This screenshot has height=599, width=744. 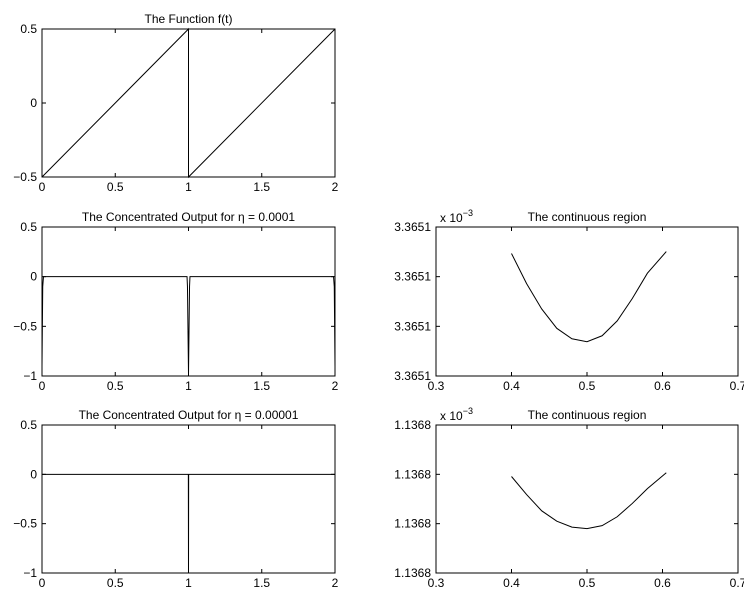 What do you see at coordinates (188, 19) in the screenshot?
I see `chart-title: The Function f(t)` at bounding box center [188, 19].